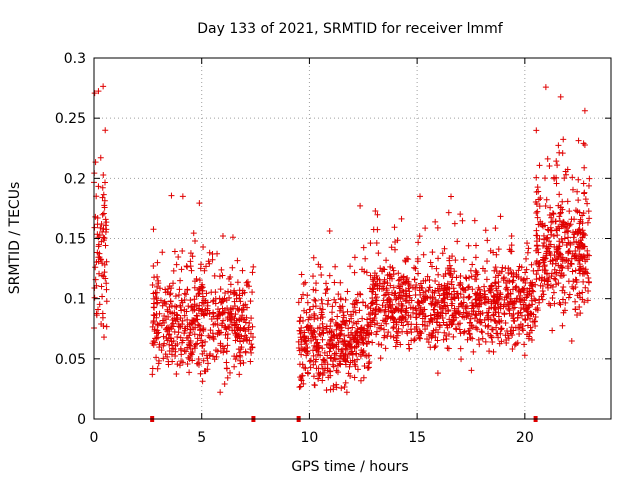 This screenshot has width=640, height=480. Describe the element at coordinates (70, 240) in the screenshot. I see `y-tick-label: 0.15` at that location.